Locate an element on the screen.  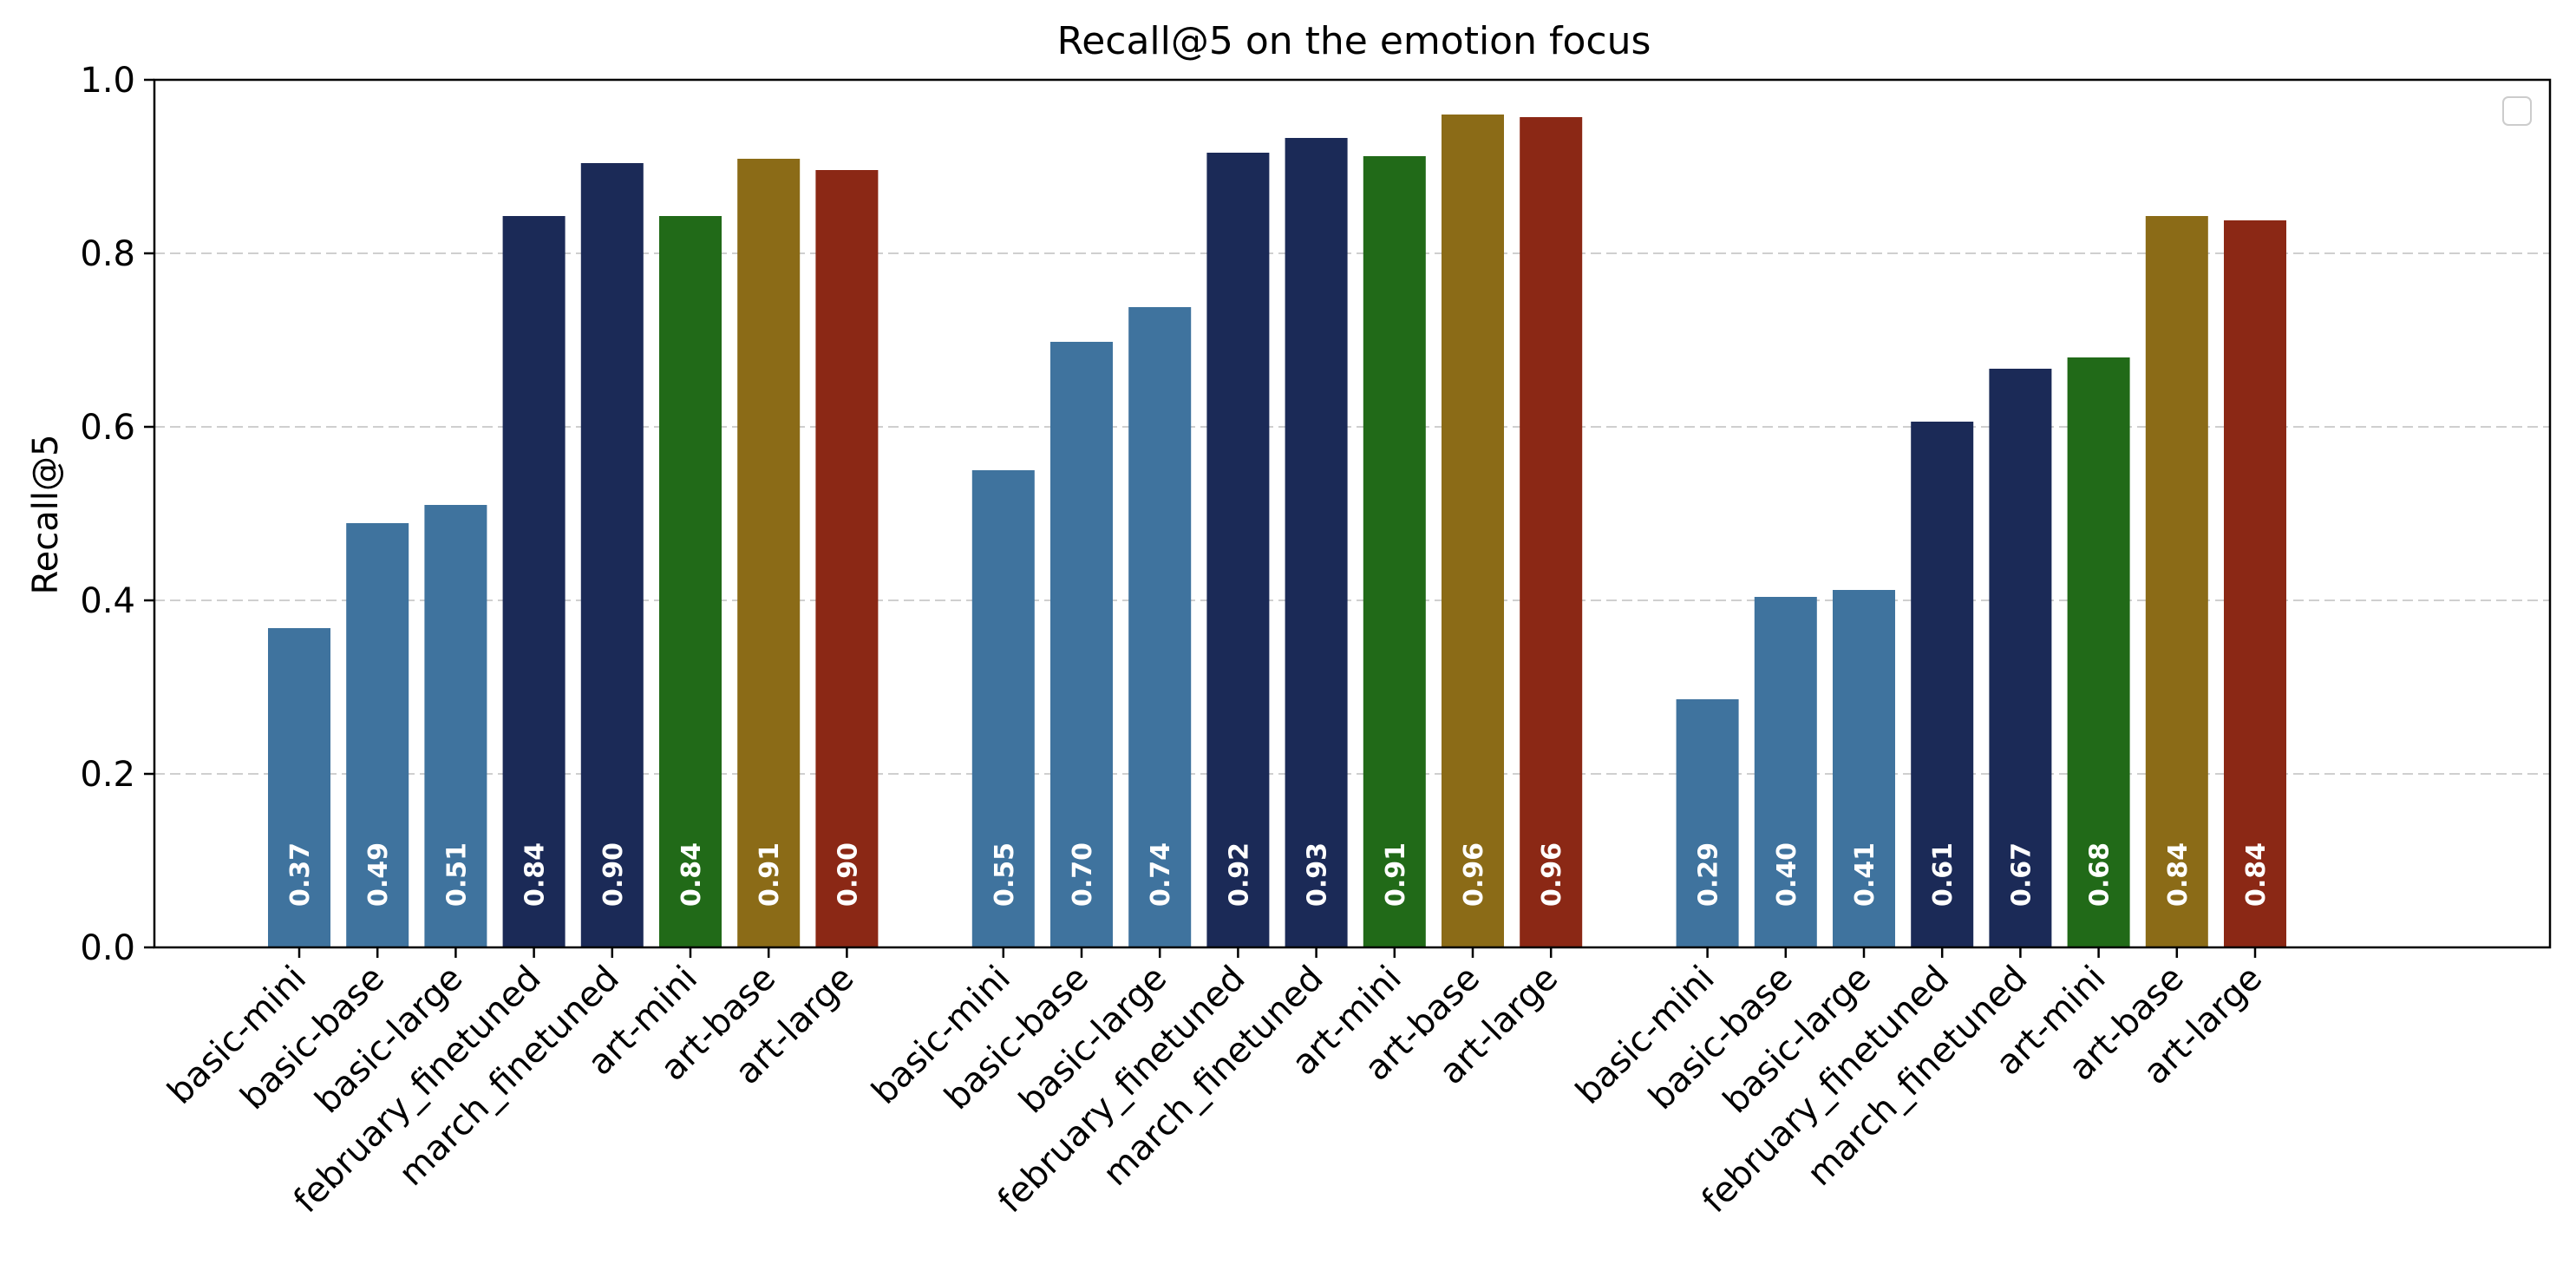
bar-value-label: 0.55 is located at coordinates (1005, 874).